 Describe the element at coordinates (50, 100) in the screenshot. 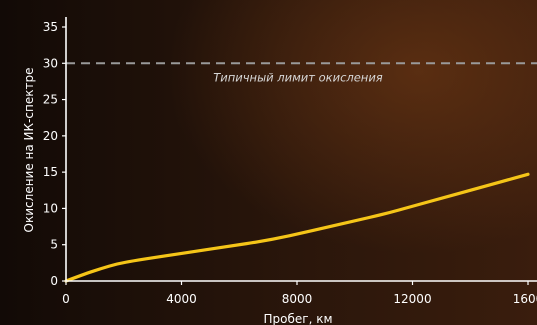

I see `y-tick-label: 25` at that location.